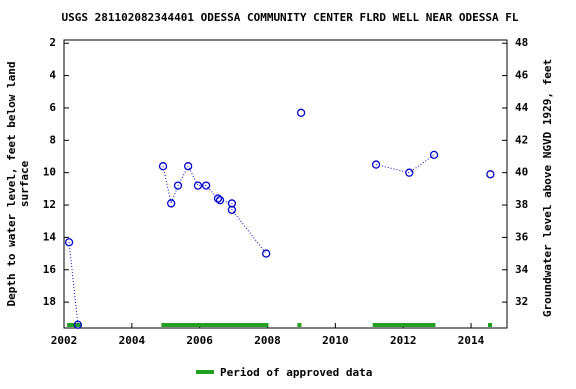 The image size is (576, 389). I want to click on x-tick-label: 2006, so click(199, 340).